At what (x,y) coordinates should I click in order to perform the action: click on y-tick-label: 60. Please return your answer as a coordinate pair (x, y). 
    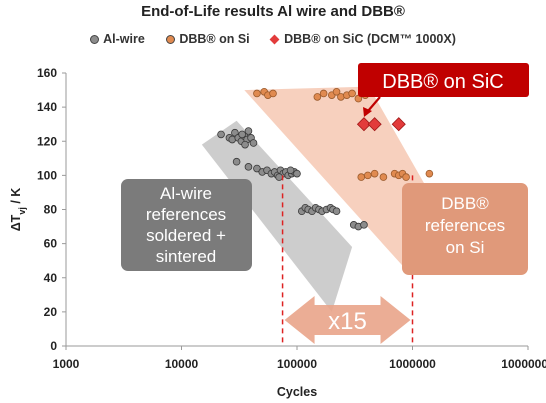
    Looking at the image, I should click on (51, 244).